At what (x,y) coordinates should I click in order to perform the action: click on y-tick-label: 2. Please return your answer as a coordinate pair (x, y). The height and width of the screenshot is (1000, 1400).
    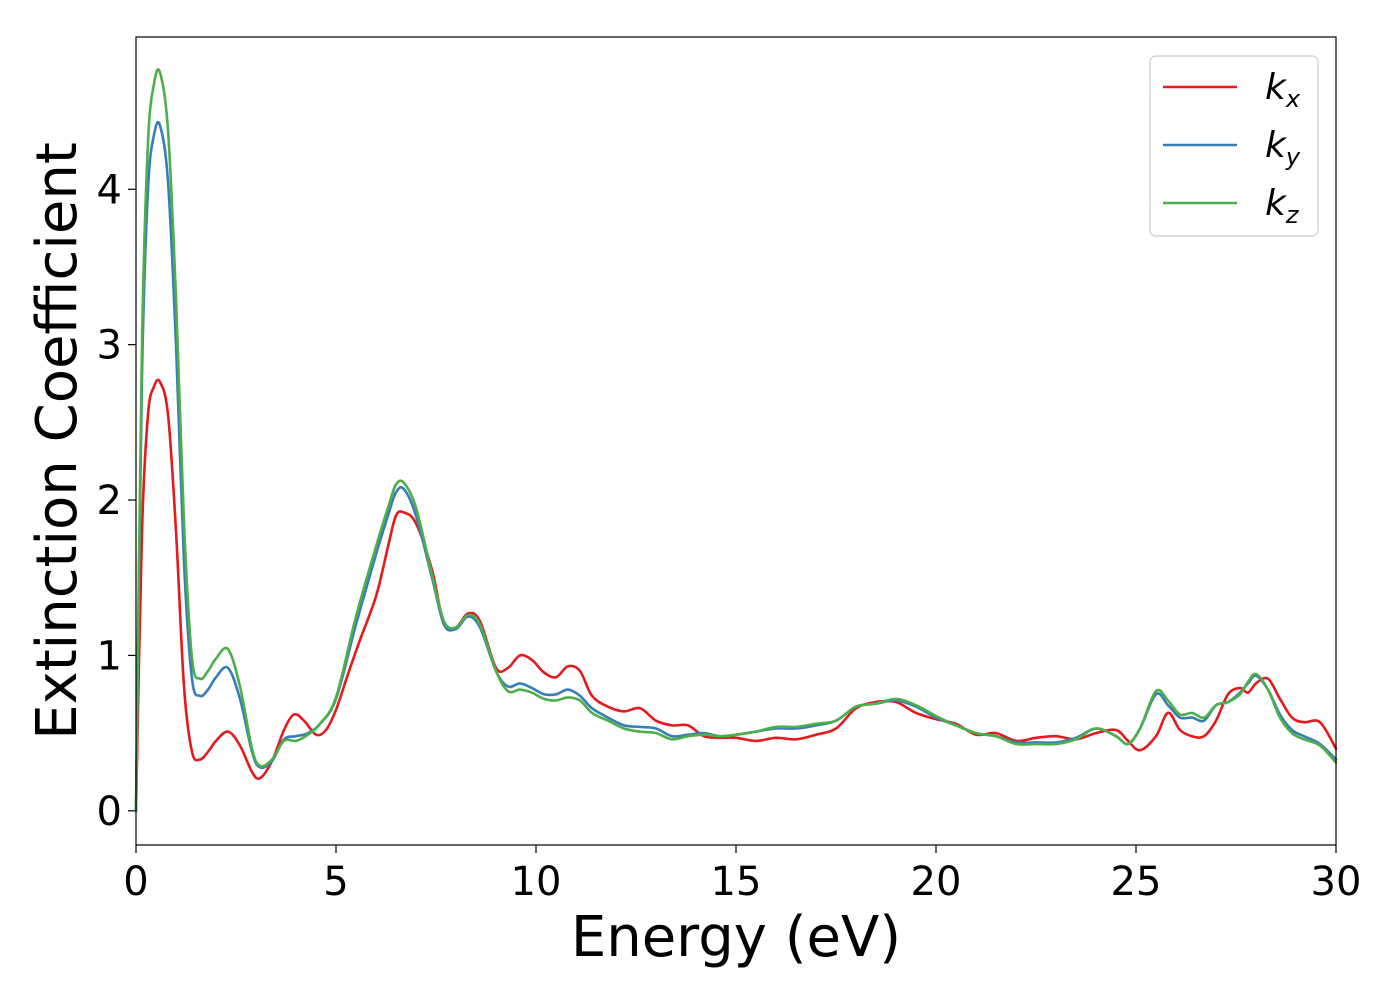
    Looking at the image, I should click on (109, 501).